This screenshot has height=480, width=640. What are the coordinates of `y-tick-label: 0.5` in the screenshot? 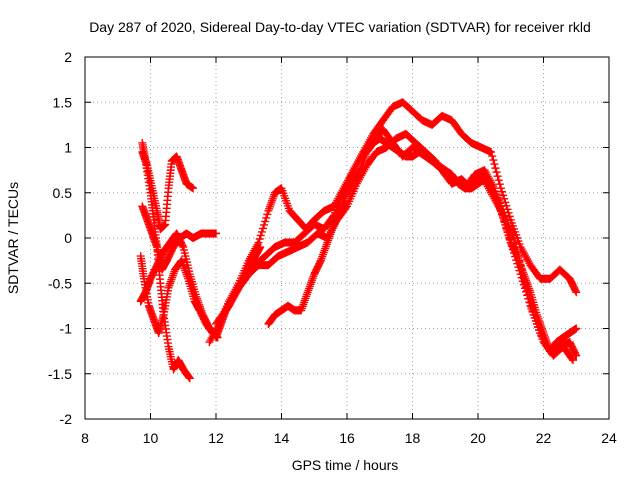 It's located at (63, 193).